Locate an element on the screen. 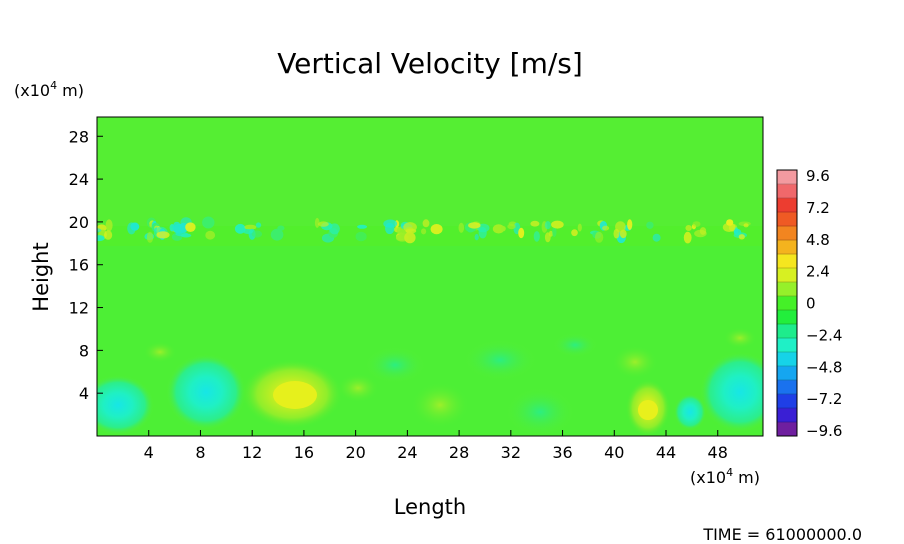  x-unit-exponent: 4 is located at coordinates (729, 472).